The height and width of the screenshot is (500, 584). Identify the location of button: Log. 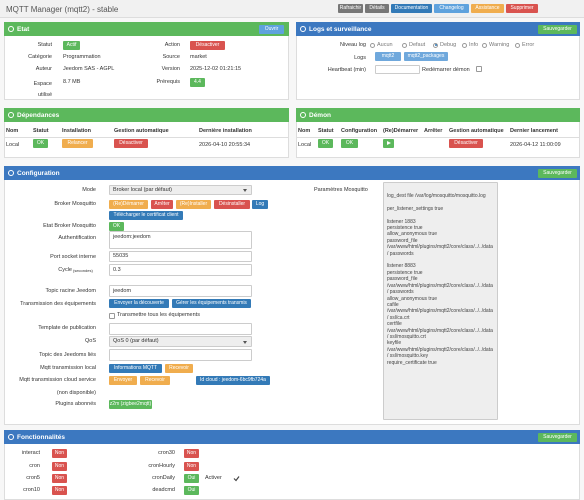
(260, 204).